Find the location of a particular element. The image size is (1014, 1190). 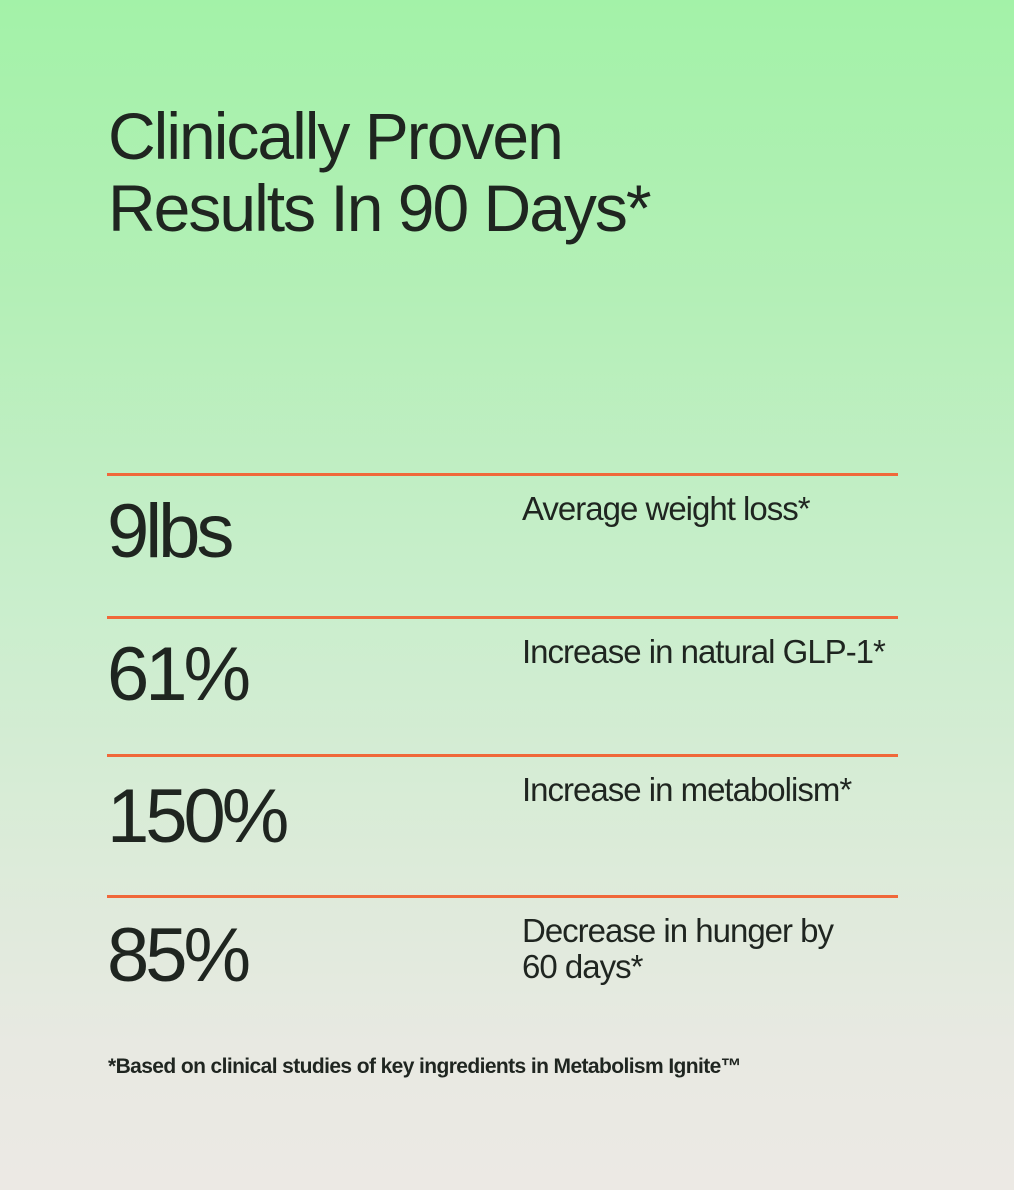

stat-row-hunger: 85% Decrease in hunger by 60 days* is located at coordinates (502, 946).